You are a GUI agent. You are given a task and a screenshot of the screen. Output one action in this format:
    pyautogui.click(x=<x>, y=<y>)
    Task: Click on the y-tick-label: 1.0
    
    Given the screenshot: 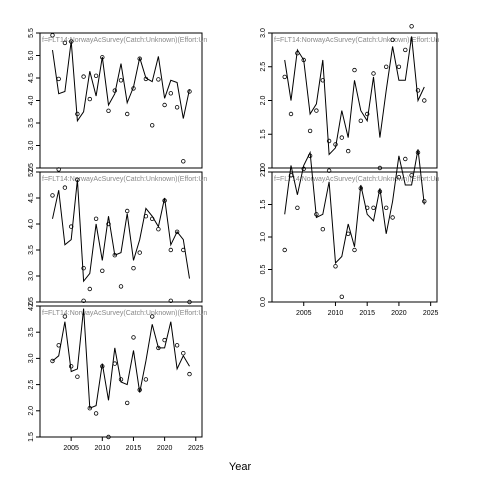 What is the action you would take?
    pyautogui.click(x=263, y=168)
    